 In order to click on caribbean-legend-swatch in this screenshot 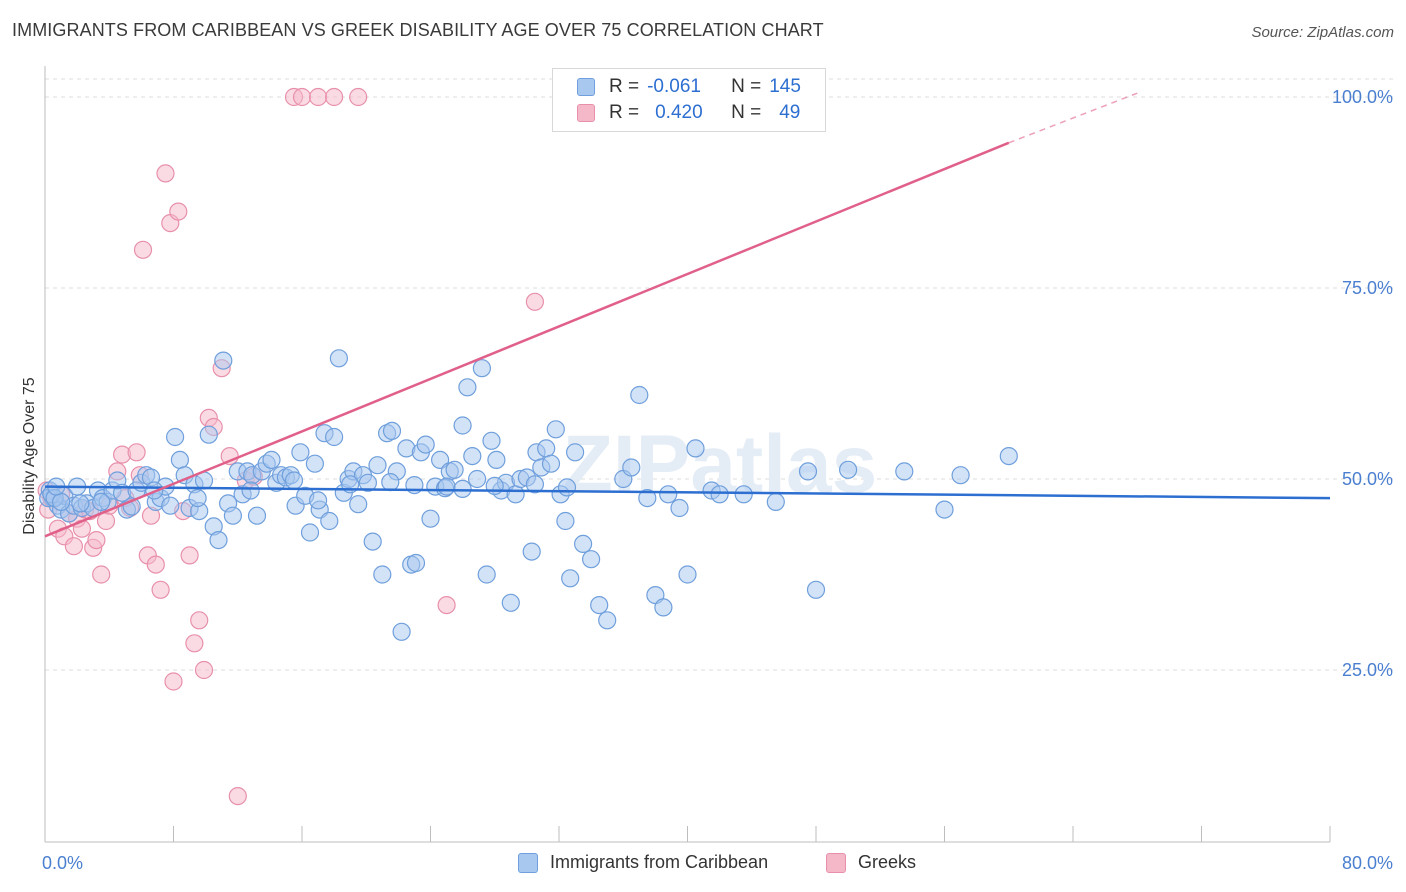, I will do `click(528, 862)`.